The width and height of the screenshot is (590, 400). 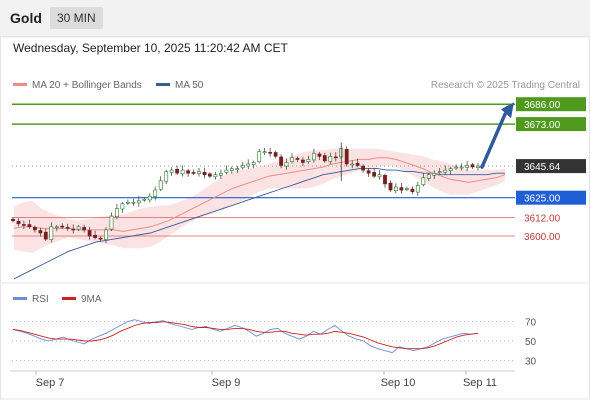 I want to click on rsi-ma-legend-swatch, so click(x=69, y=298).